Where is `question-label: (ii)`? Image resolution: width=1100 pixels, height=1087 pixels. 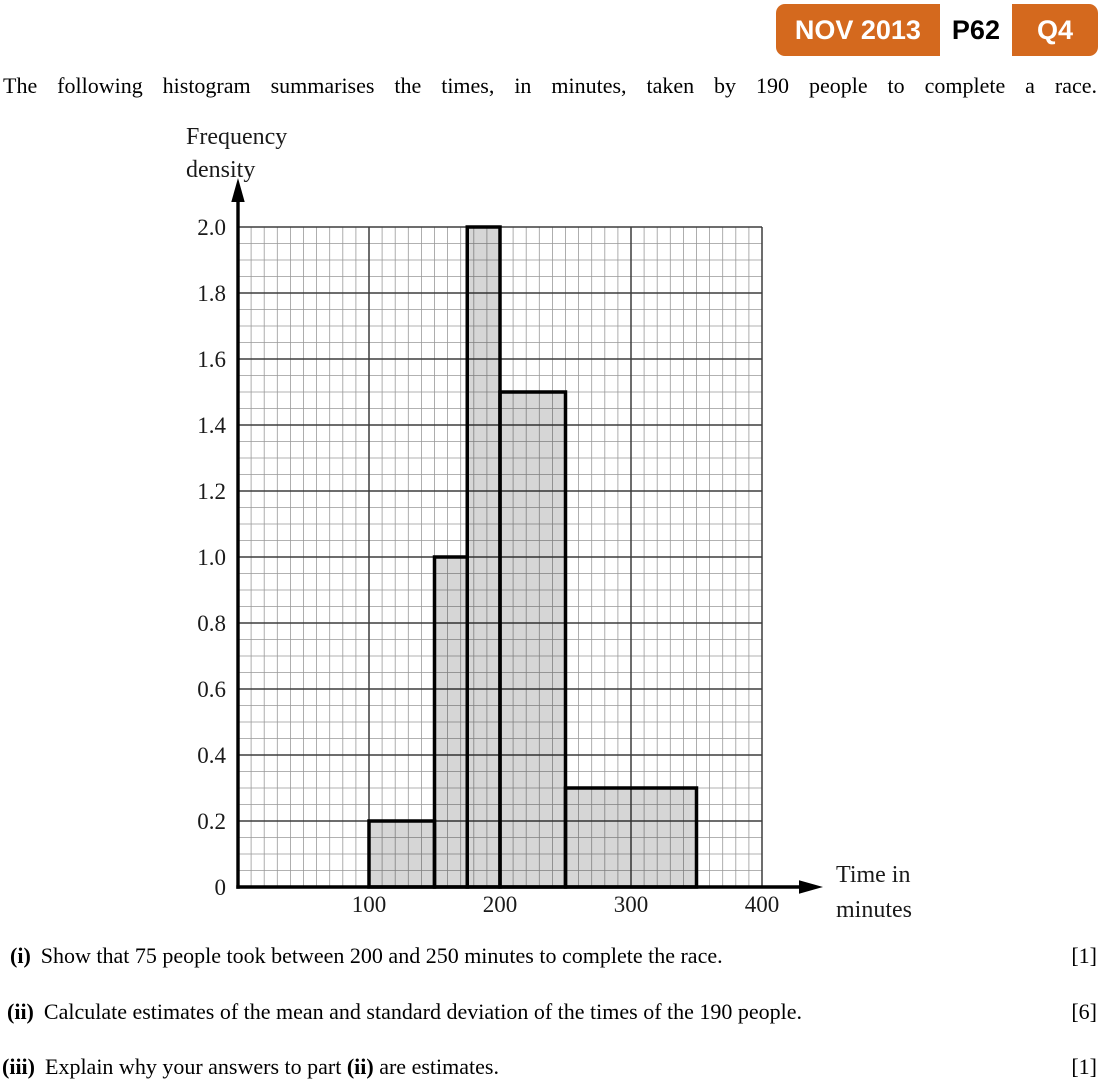
question-label: (ii) is located at coordinates (20, 1011).